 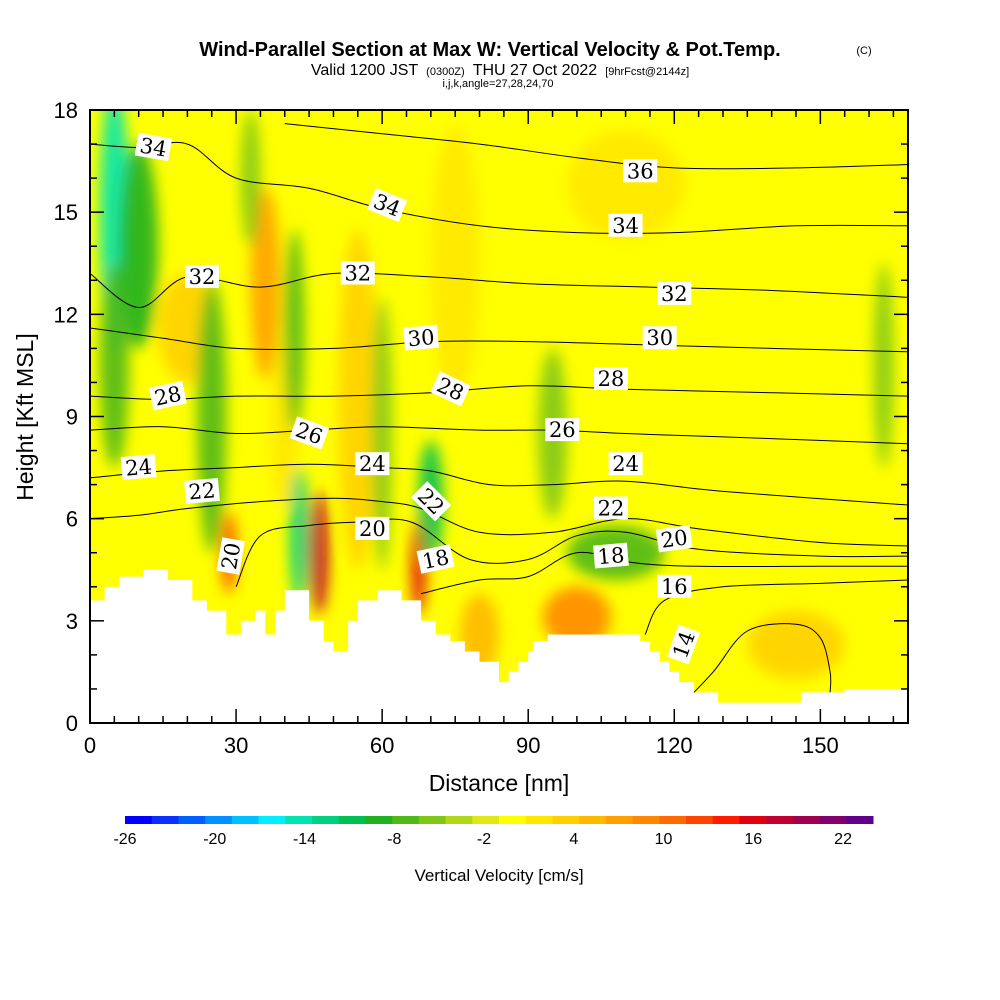 What do you see at coordinates (382, 745) in the screenshot?
I see `x-tick-label: 60` at bounding box center [382, 745].